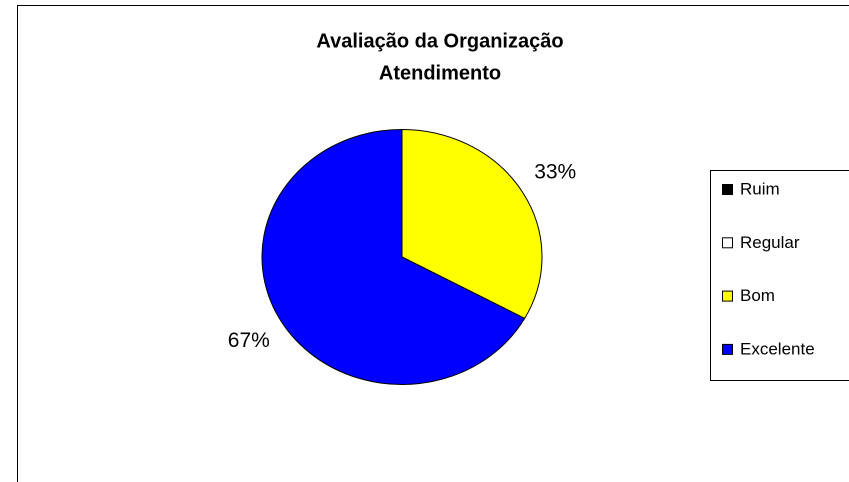  I want to click on chart-title: Avaliação da Organização, so click(439, 41).